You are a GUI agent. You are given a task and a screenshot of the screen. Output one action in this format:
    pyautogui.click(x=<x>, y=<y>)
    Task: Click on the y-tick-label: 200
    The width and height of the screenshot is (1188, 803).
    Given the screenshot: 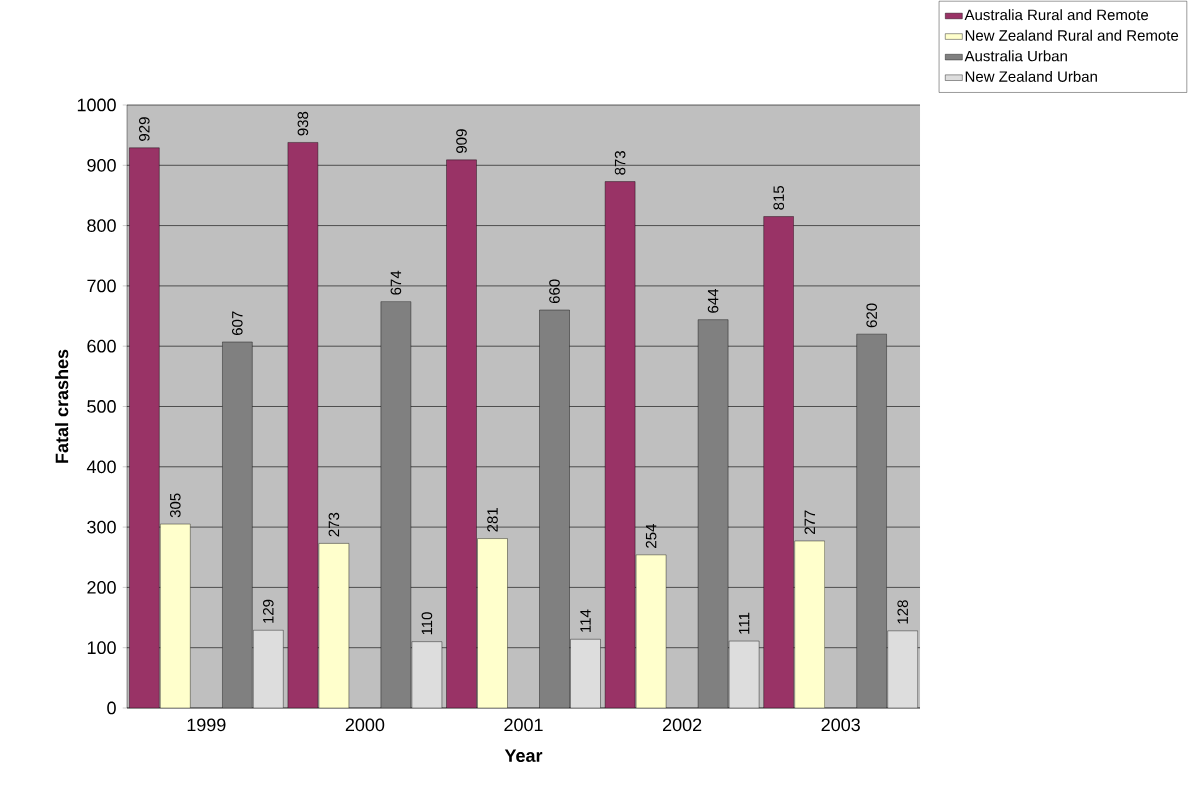 What is the action you would take?
    pyautogui.click(x=101, y=587)
    